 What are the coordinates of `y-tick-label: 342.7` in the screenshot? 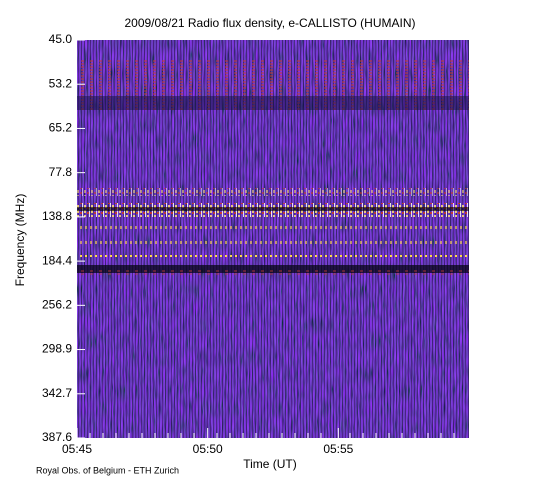 It's located at (57, 393).